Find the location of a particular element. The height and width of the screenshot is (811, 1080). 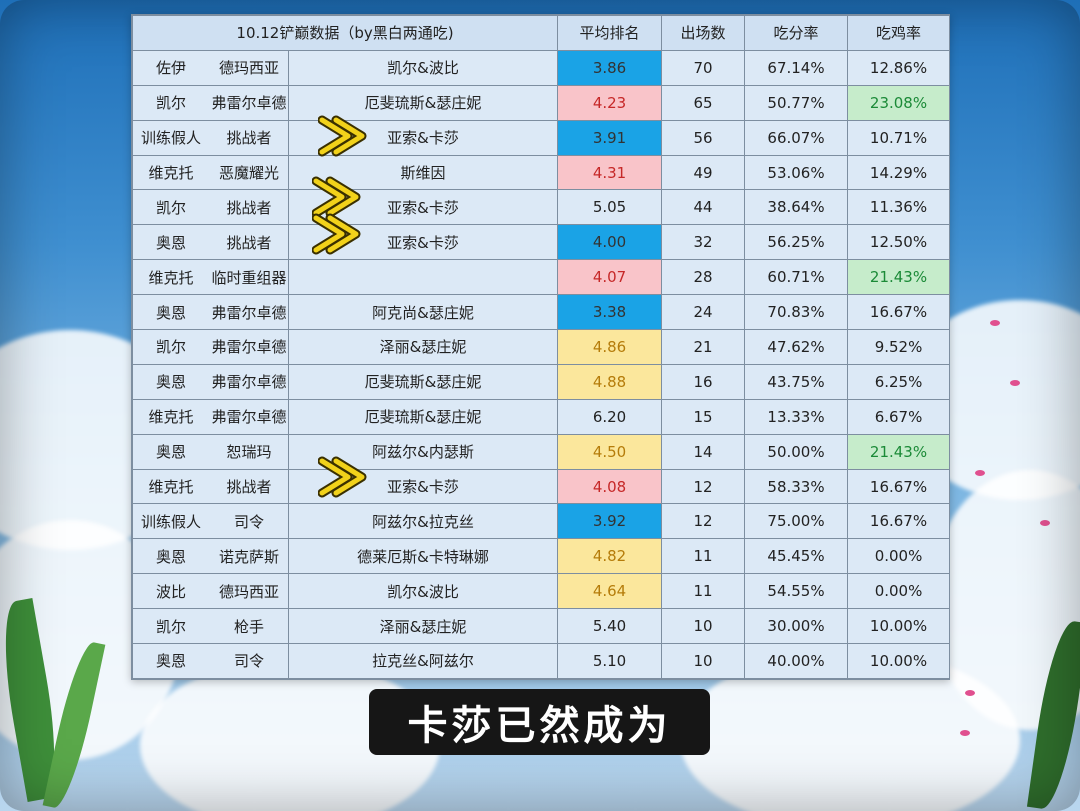

augment-name: 司令 is located at coordinates (248, 521).